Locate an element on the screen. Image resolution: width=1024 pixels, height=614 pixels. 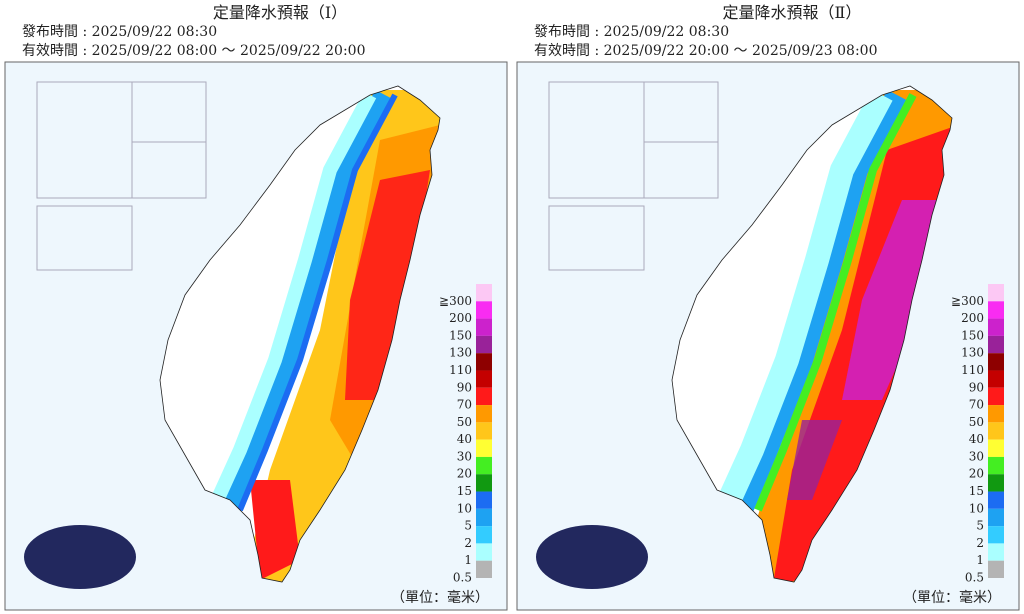
panel-title: 定量降水預報（Ⅱ） is located at coordinates (792, 12).